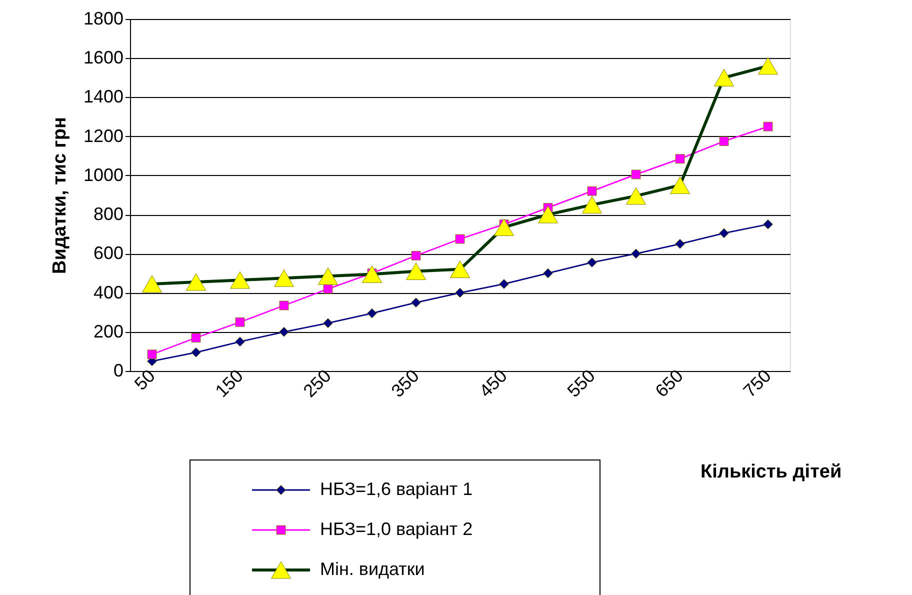  What do you see at coordinates (103, 96) in the screenshot?
I see `y-tick-label: 1400` at bounding box center [103, 96].